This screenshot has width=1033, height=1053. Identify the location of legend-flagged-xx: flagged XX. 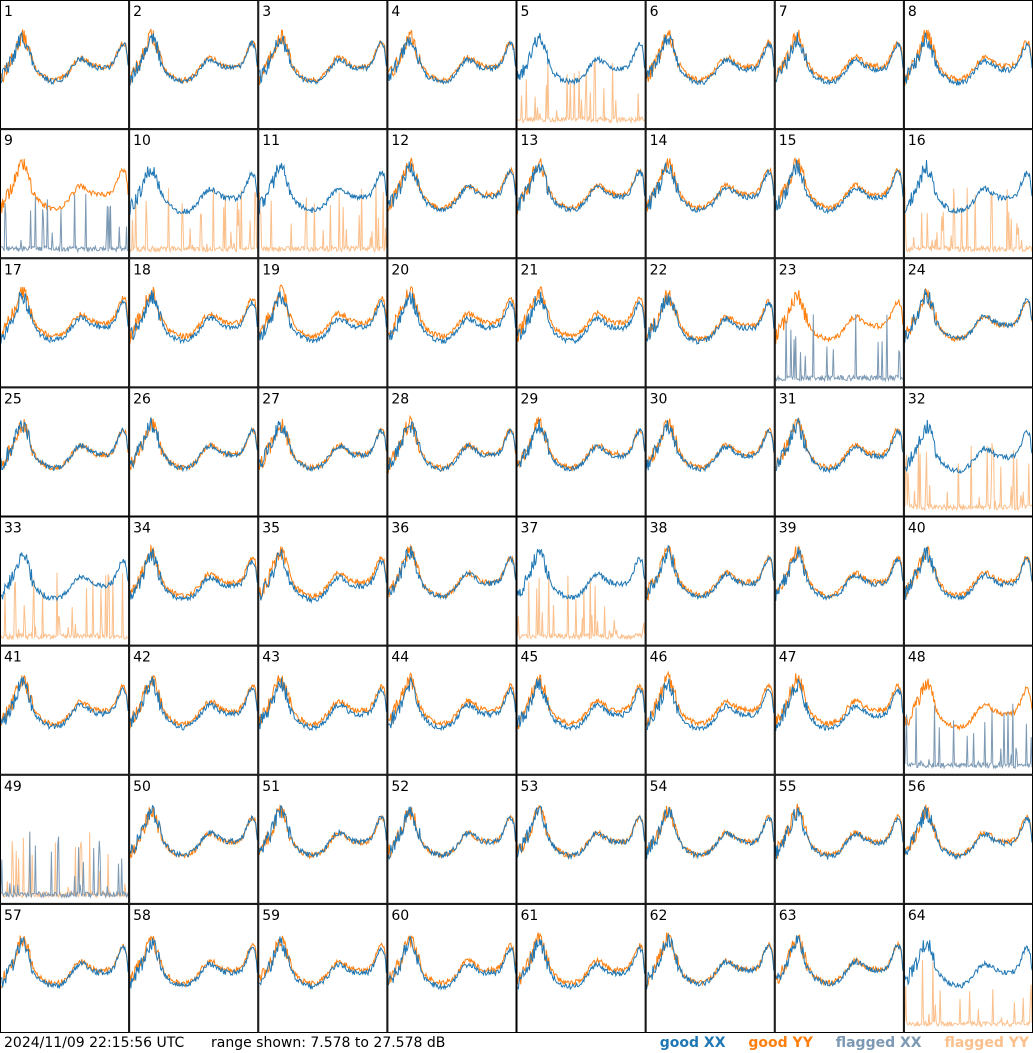
(878, 1043).